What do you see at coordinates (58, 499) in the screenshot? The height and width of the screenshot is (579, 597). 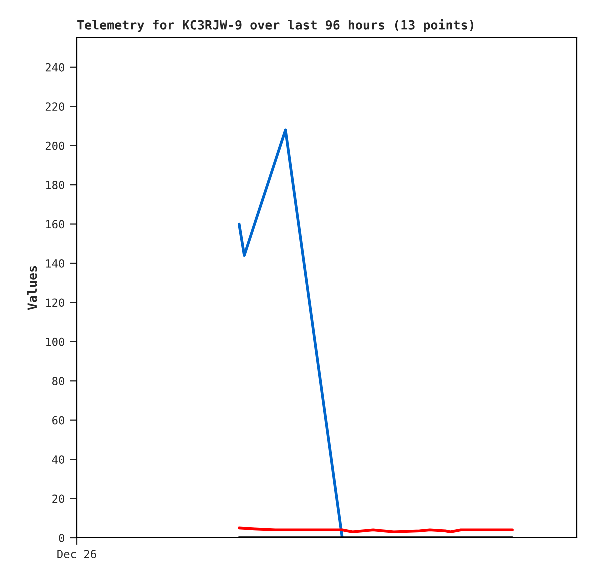 I see `y-tick-label: 20` at bounding box center [58, 499].